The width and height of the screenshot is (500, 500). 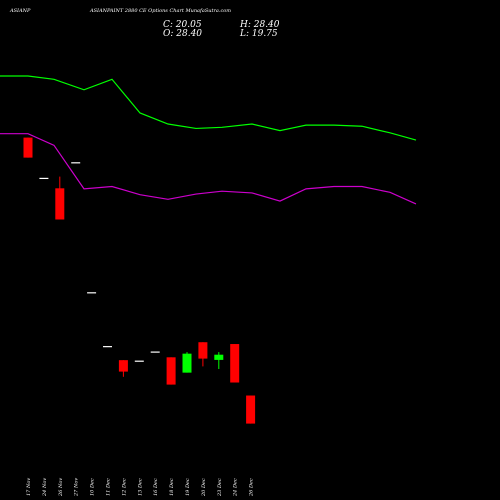 I want to click on x-tick-label: 24 Dec, so click(x=236, y=487).